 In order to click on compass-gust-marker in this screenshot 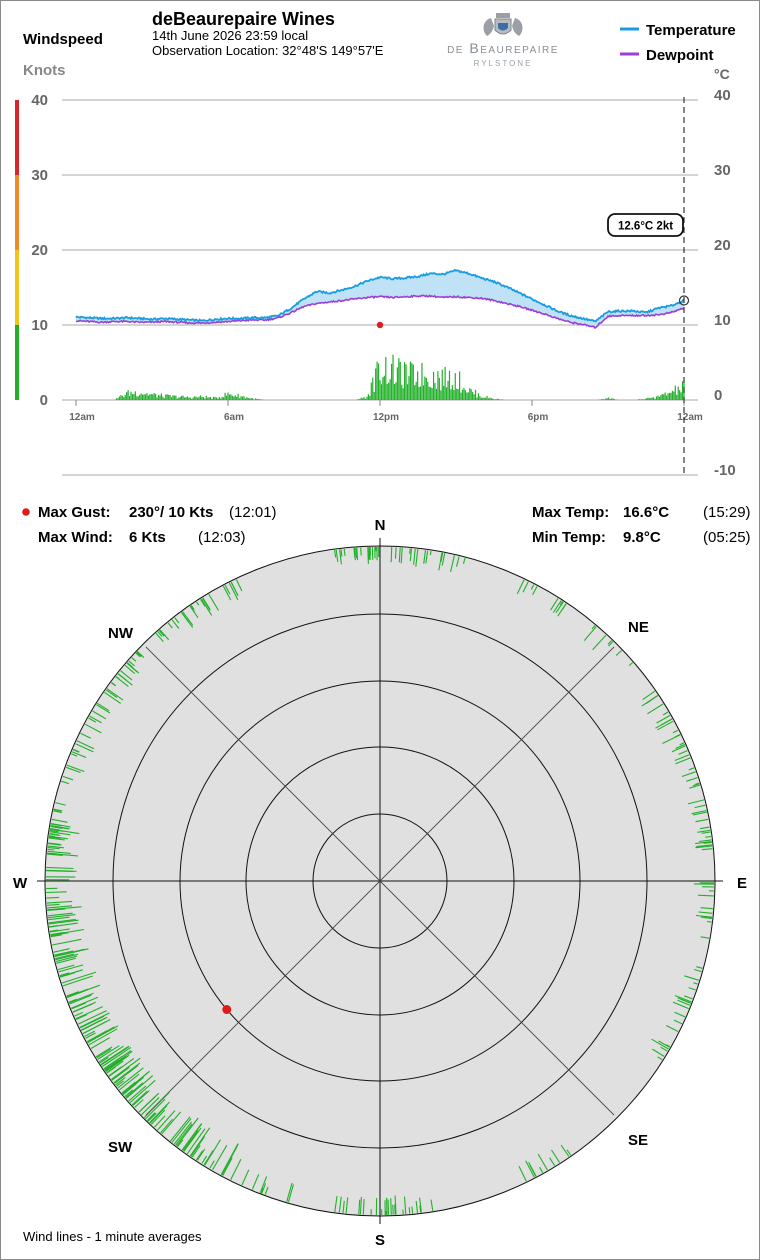, I will do `click(227, 1010)`.